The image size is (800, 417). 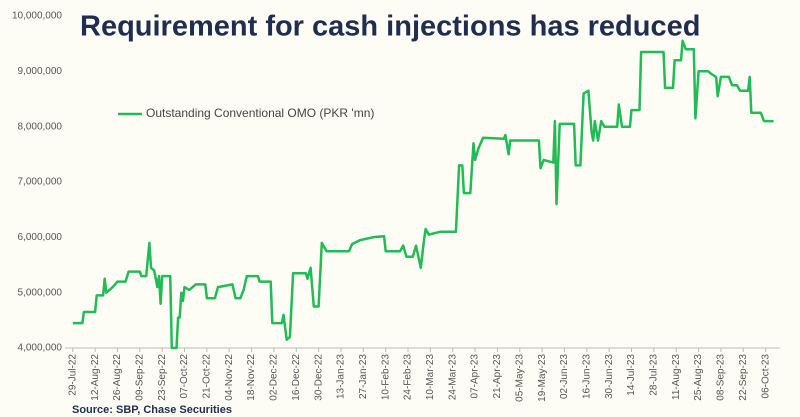 I want to click on x-tick-label: 24-Mar-23, so click(x=452, y=377).